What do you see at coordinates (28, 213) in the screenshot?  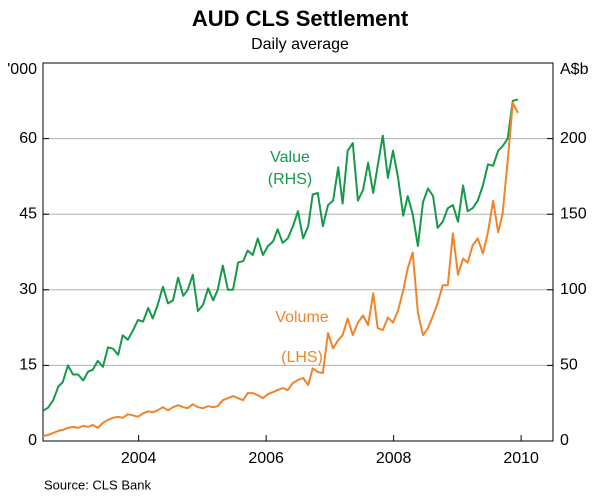 I see `y-tick-label: 45` at bounding box center [28, 213].